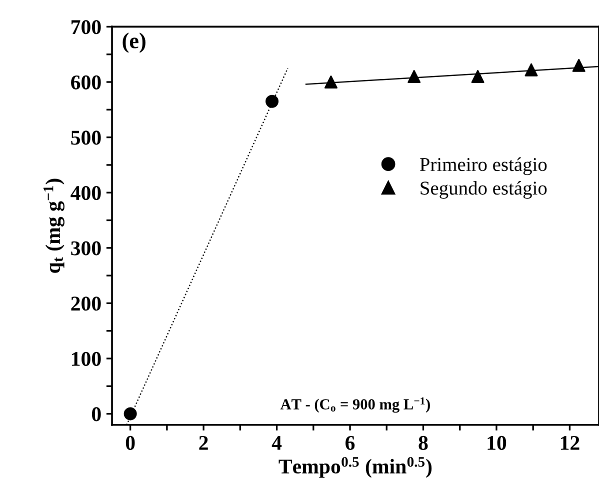 This screenshot has height=504, width=599. What do you see at coordinates (86, 248) in the screenshot?
I see `y-tick-label: 300` at bounding box center [86, 248].